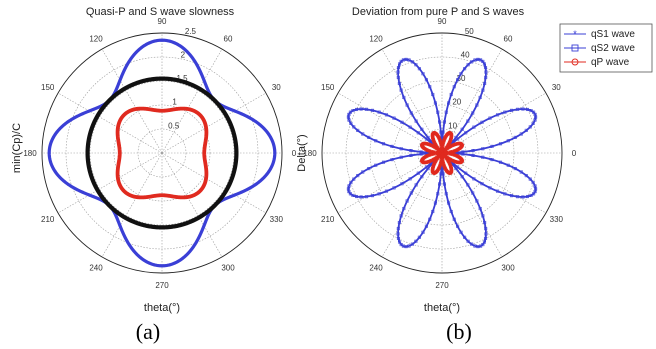 The height and width of the screenshot is (349, 656). Describe the element at coordinates (575, 48) in the screenshot. I see `legend-marker-square-icon` at that location.